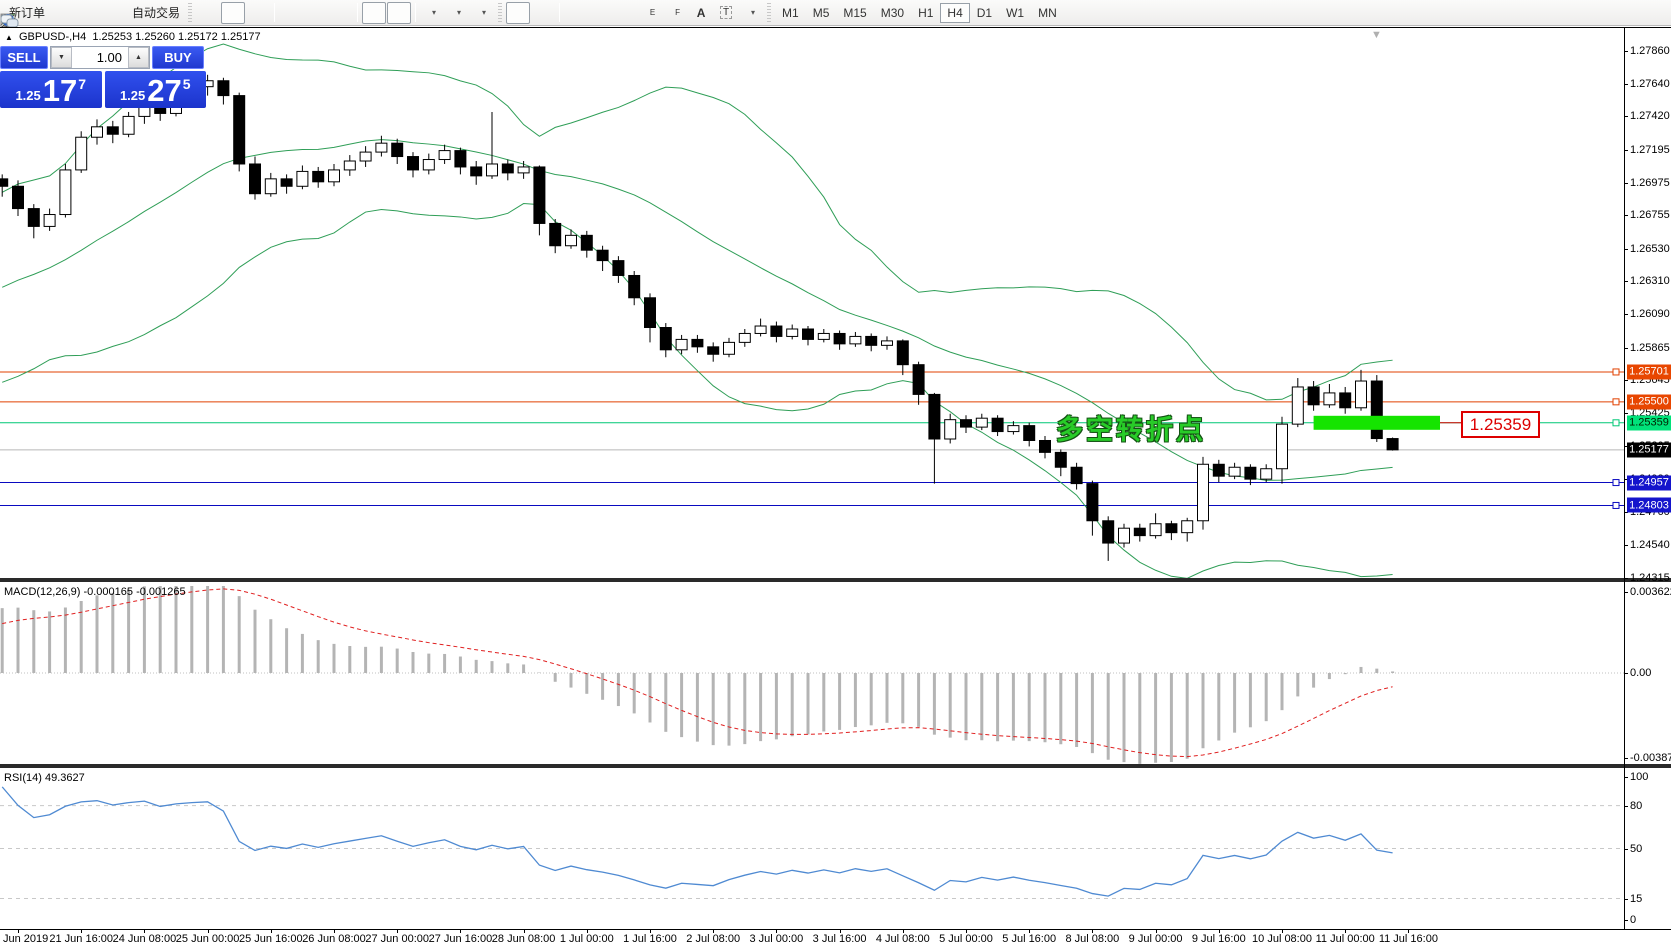  I want to click on periods-button: ▾, so click(235, 14).